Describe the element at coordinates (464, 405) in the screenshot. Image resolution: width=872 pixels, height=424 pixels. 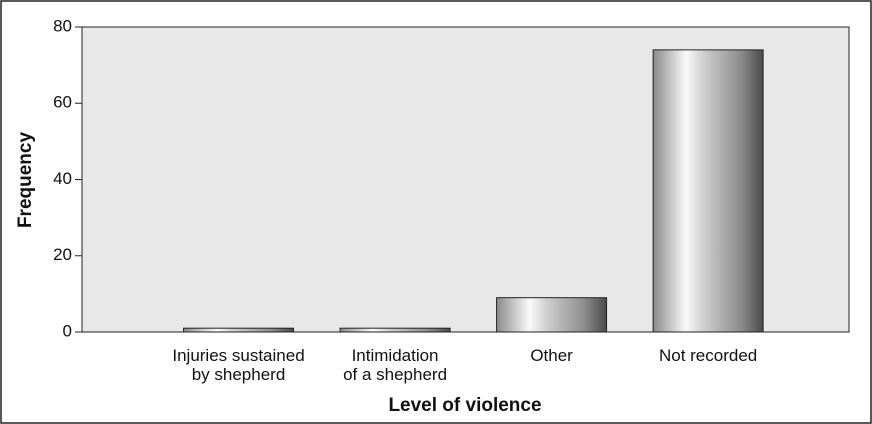
I see `x-axis-label: Level of violence` at that location.